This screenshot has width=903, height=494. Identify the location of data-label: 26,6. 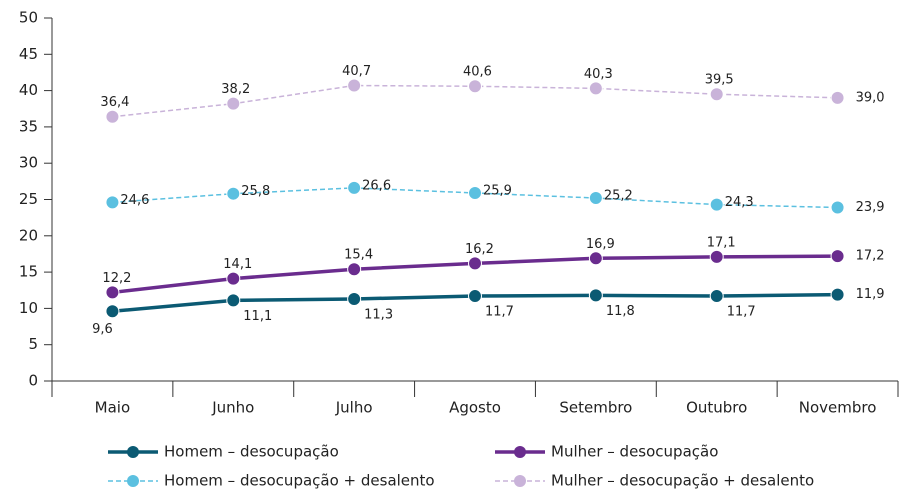
(376, 185).